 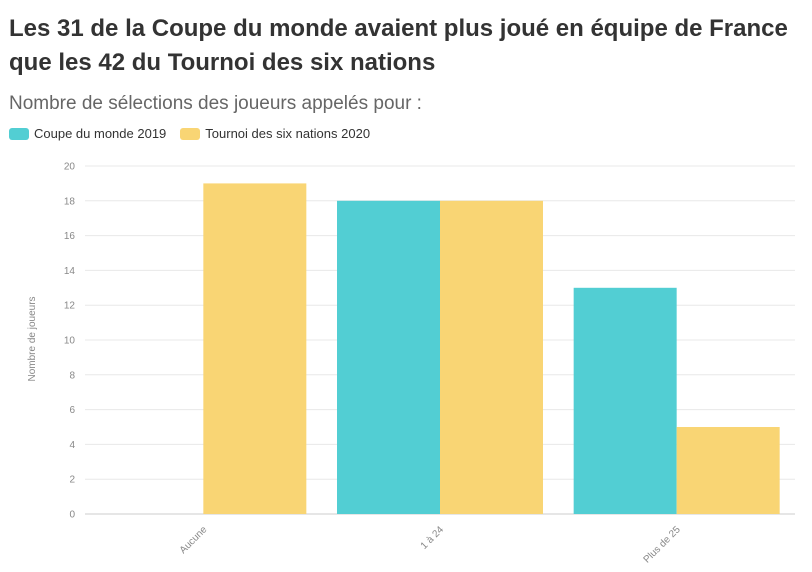 What do you see at coordinates (32, 338) in the screenshot?
I see `y-axis-label: Nombre de joueurs` at bounding box center [32, 338].